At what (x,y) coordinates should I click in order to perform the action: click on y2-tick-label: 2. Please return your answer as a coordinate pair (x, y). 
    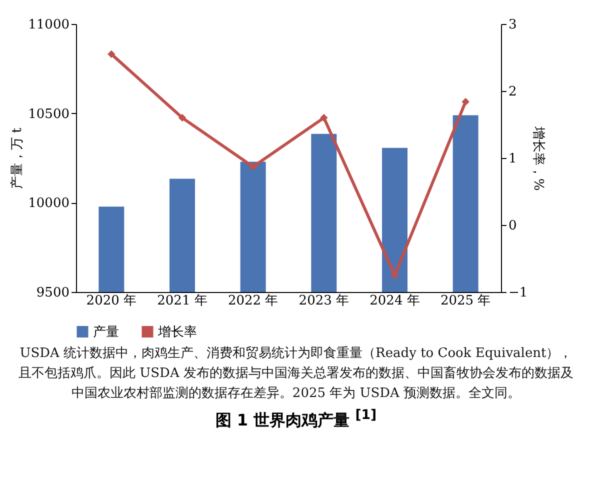
    Looking at the image, I should click on (512, 92).